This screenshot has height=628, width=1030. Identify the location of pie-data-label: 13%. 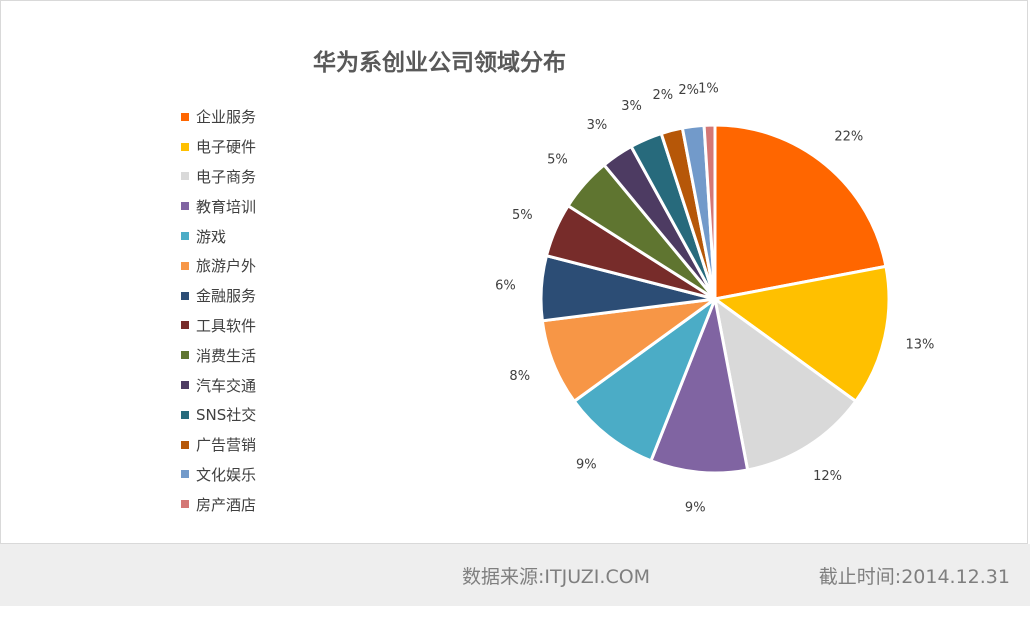
(919, 344).